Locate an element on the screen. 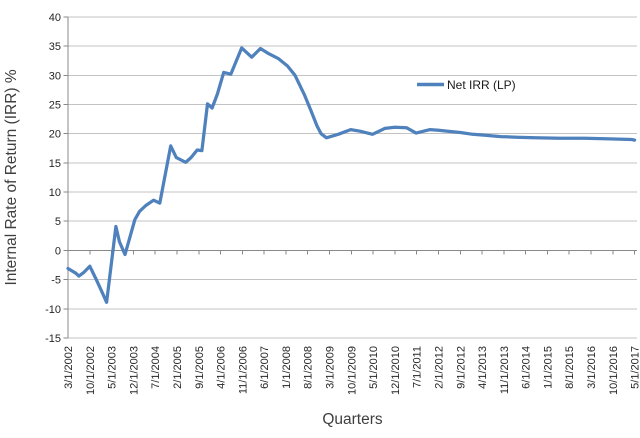 The width and height of the screenshot is (640, 438). x-axis-title: Quarters is located at coordinates (352, 419).